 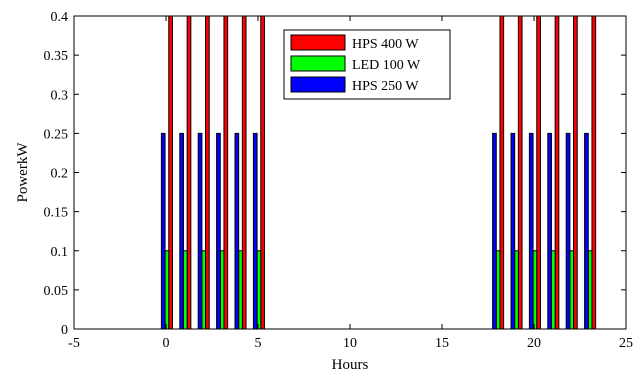 I want to click on x-tick-label: 0, so click(x=166, y=343).